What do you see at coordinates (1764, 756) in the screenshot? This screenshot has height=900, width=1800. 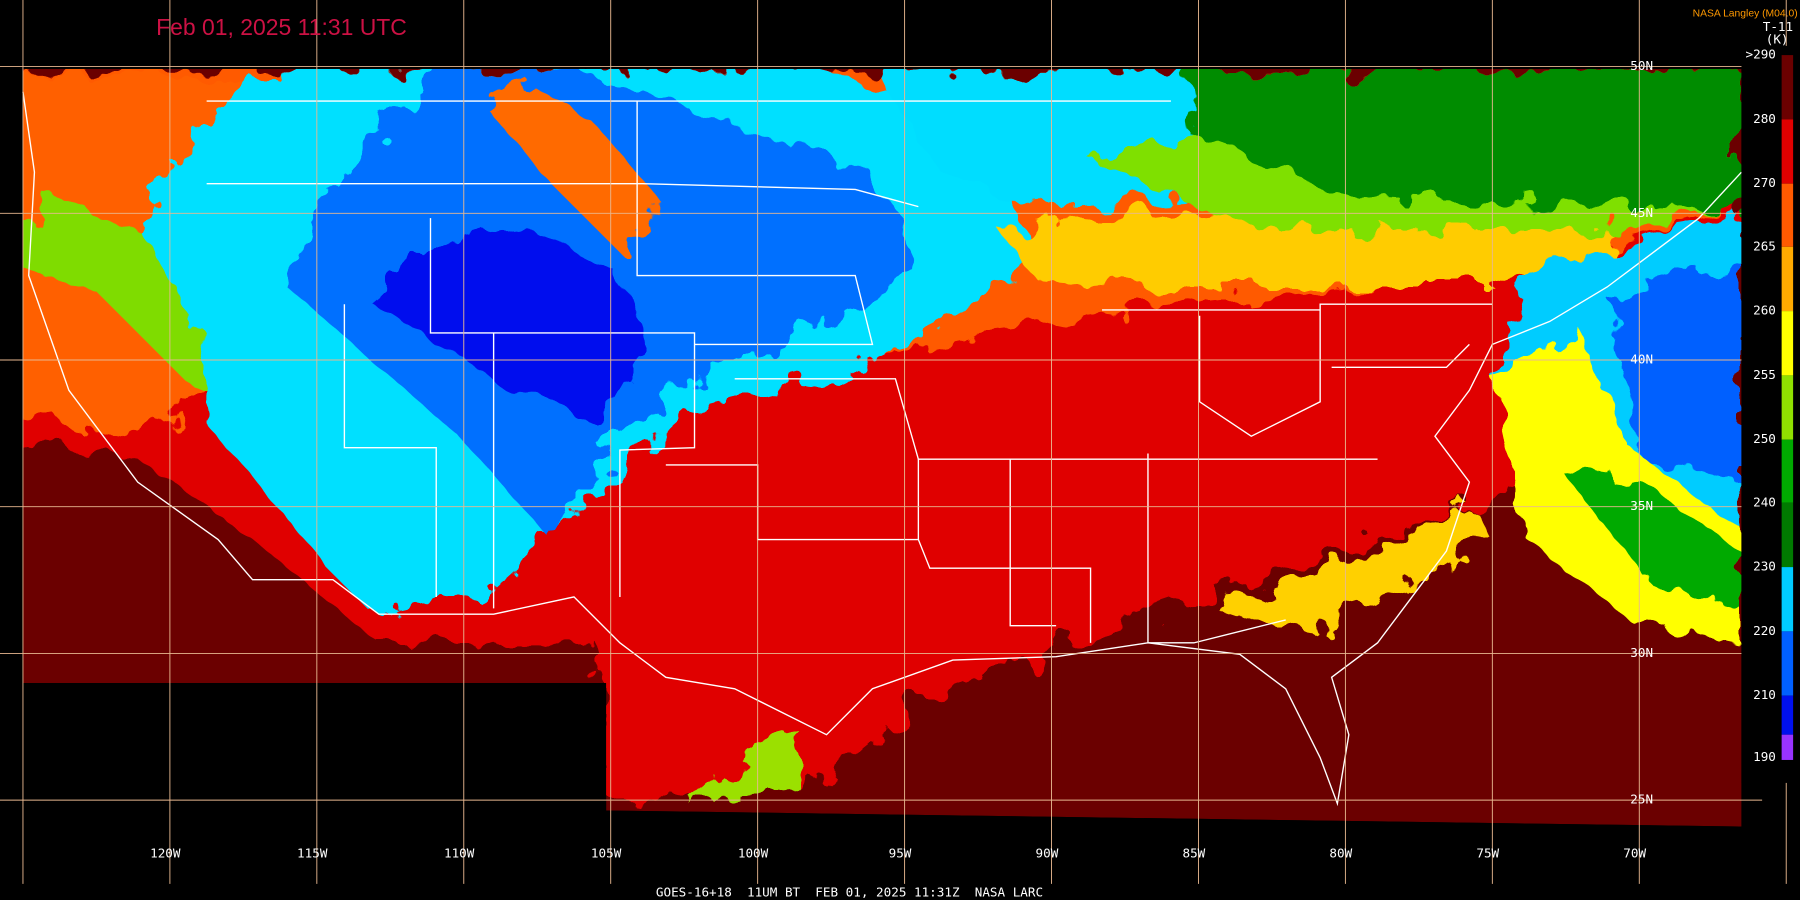 I see `colorbar-label: 190` at bounding box center [1764, 756].